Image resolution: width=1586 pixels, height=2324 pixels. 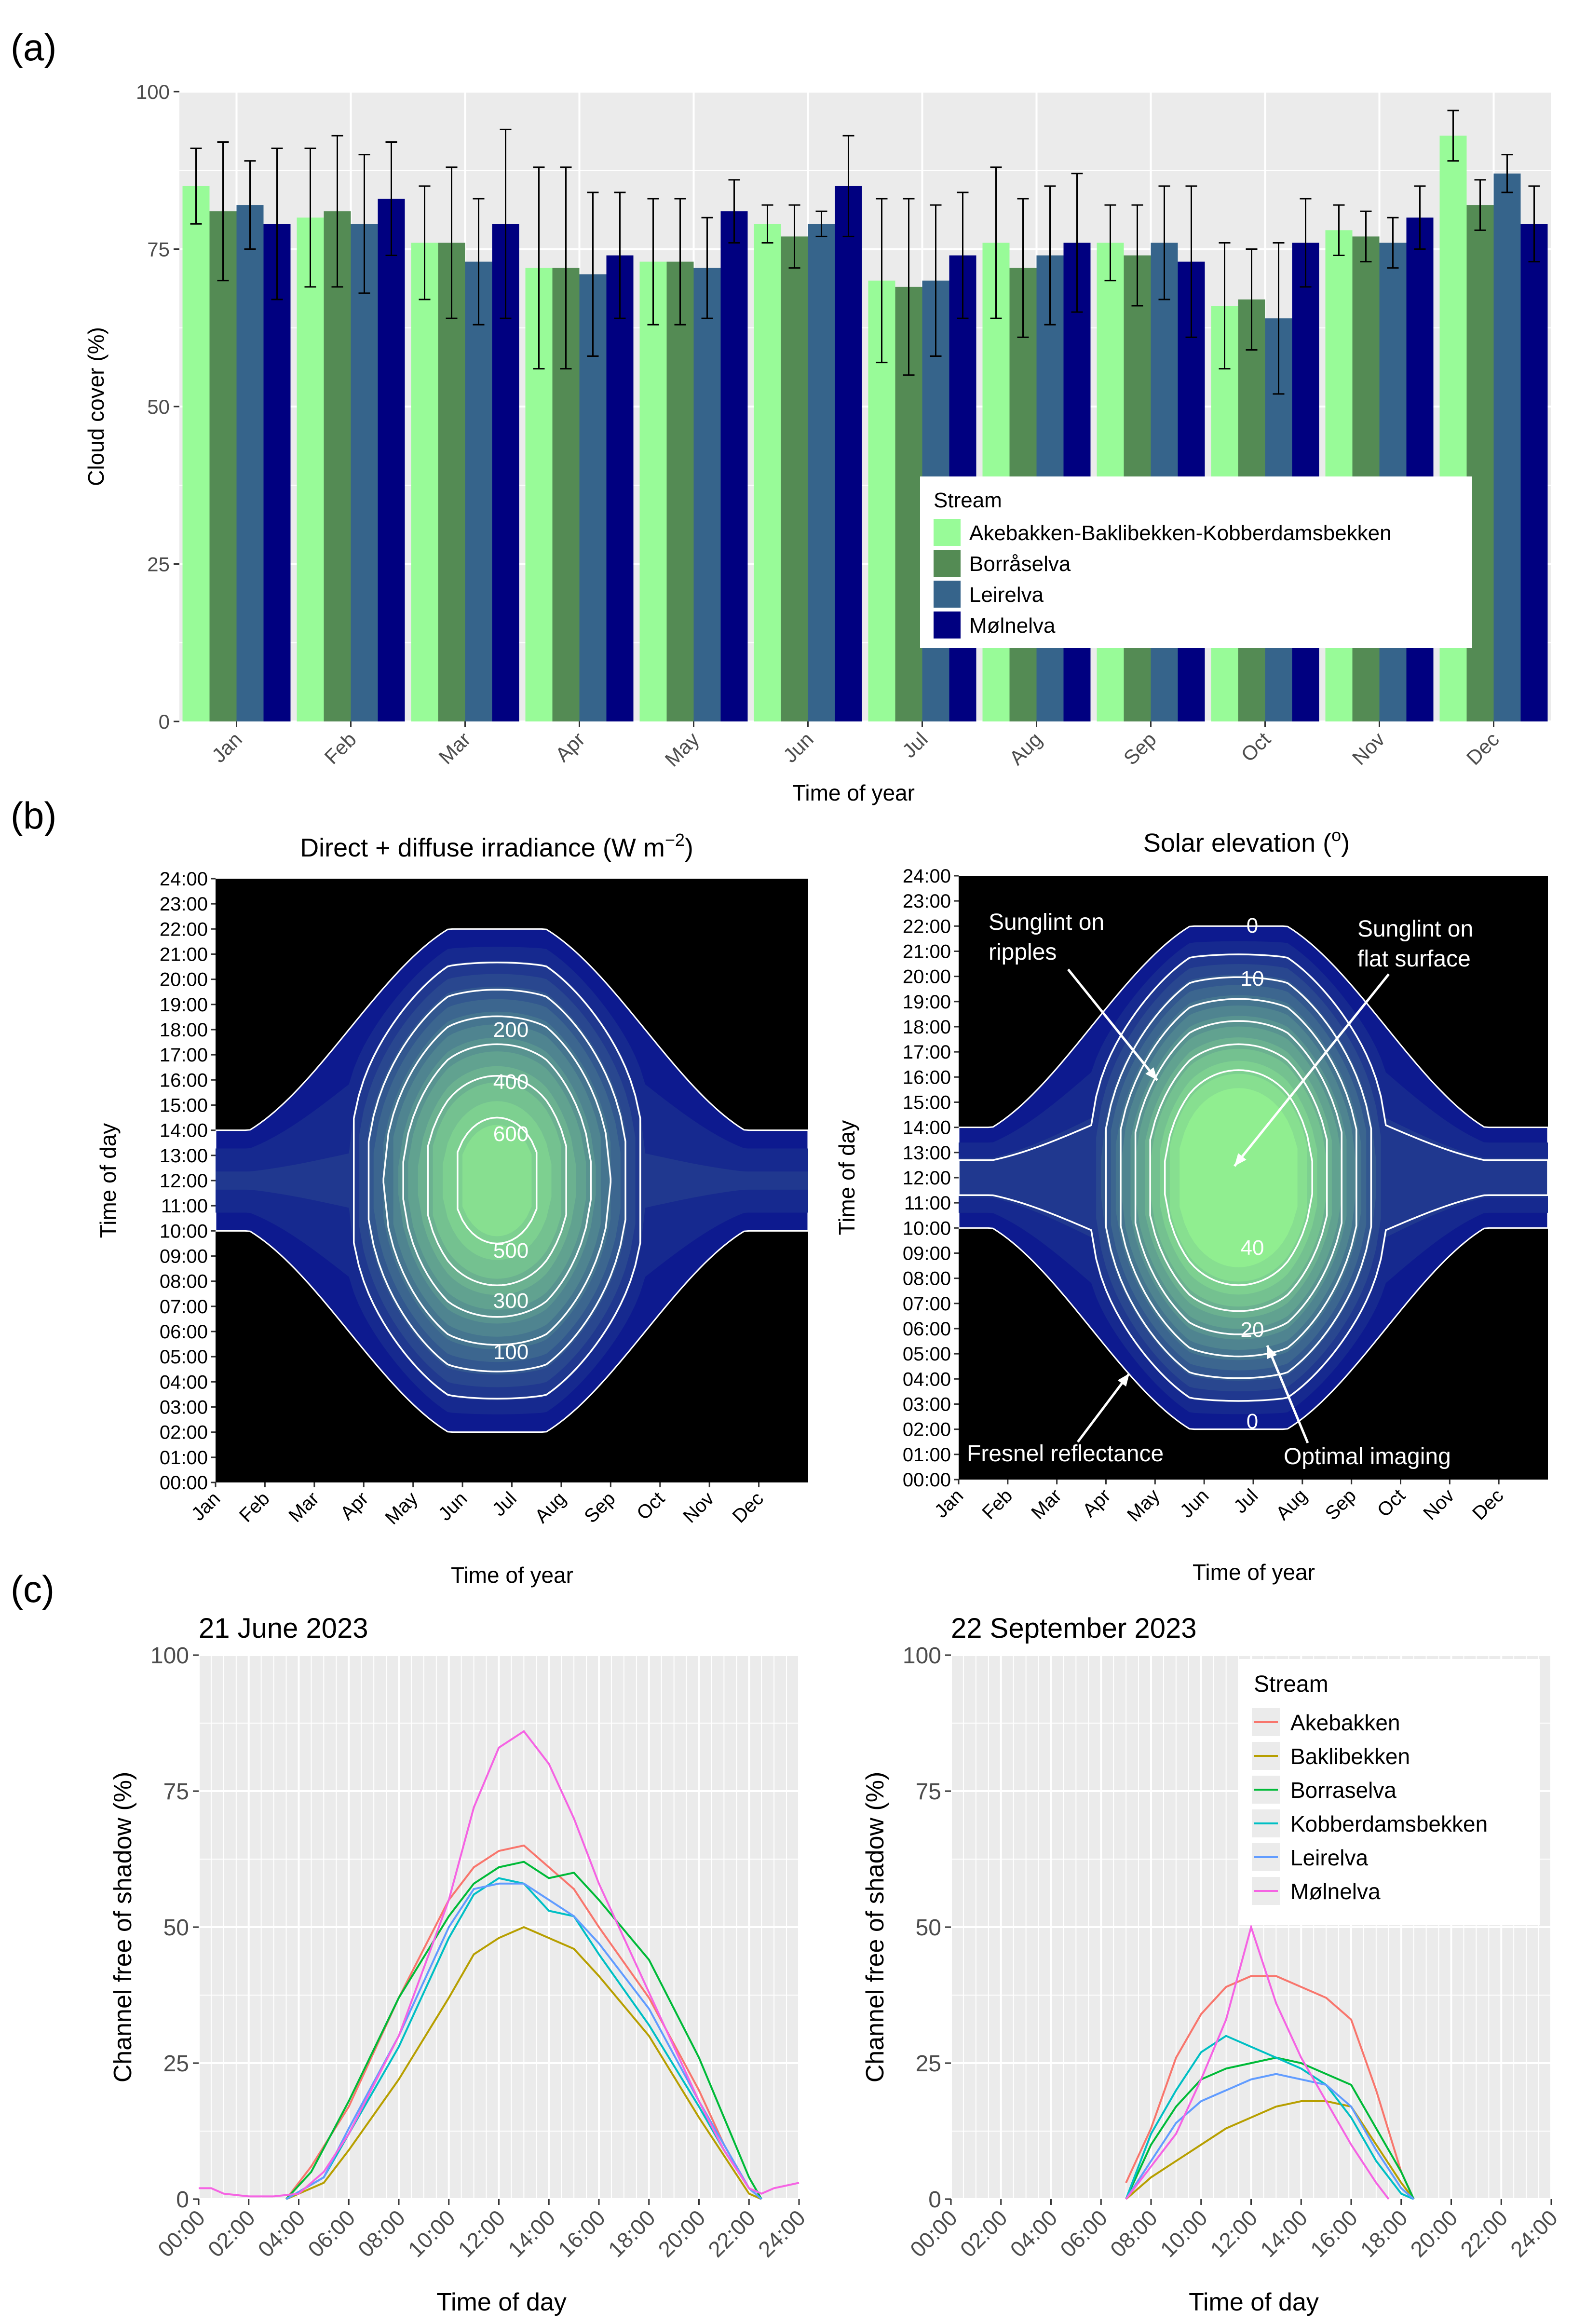 What do you see at coordinates (1238, 1177) in the screenshot?
I see `contour-line` at bounding box center [1238, 1177].